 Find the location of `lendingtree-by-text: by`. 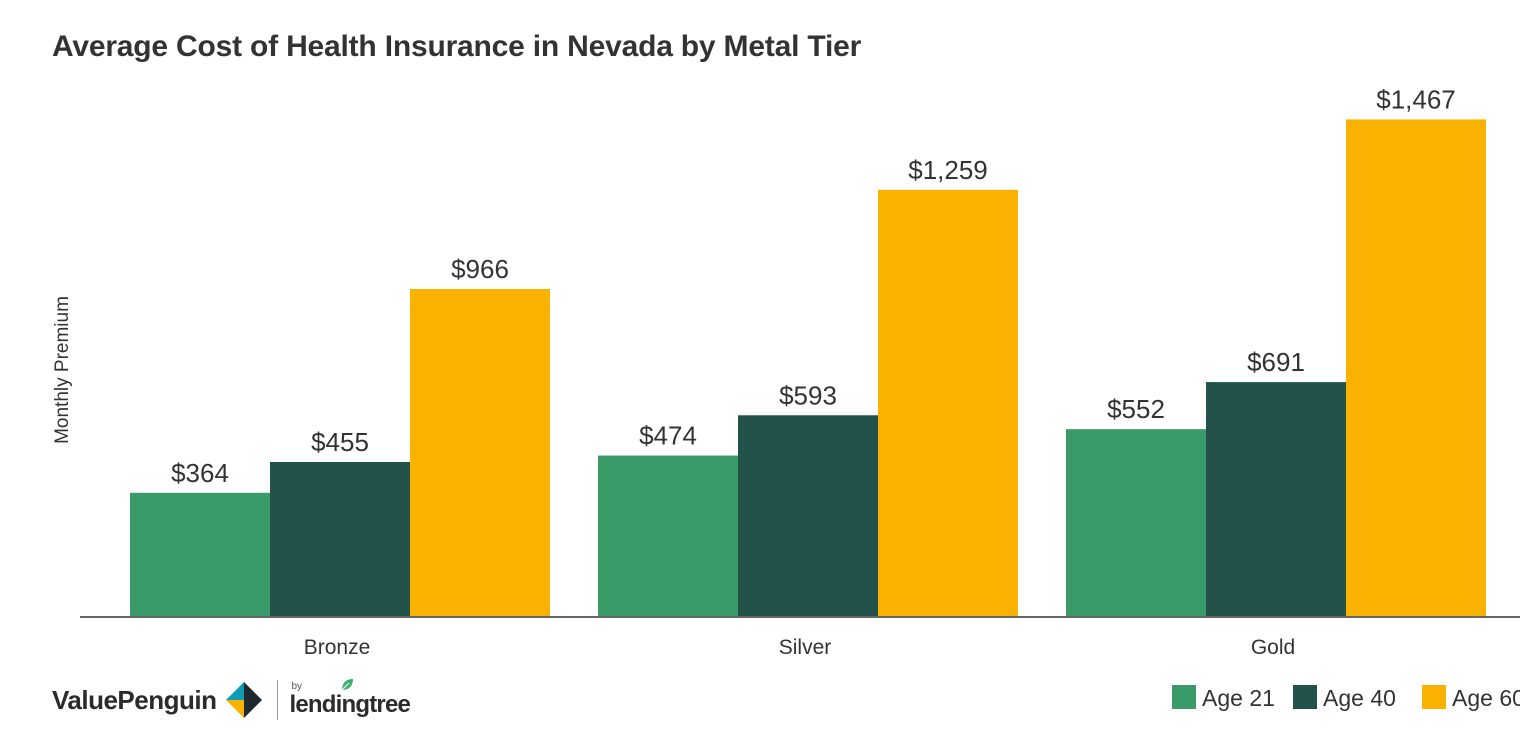

lendingtree-by-text: by is located at coordinates (297, 686).